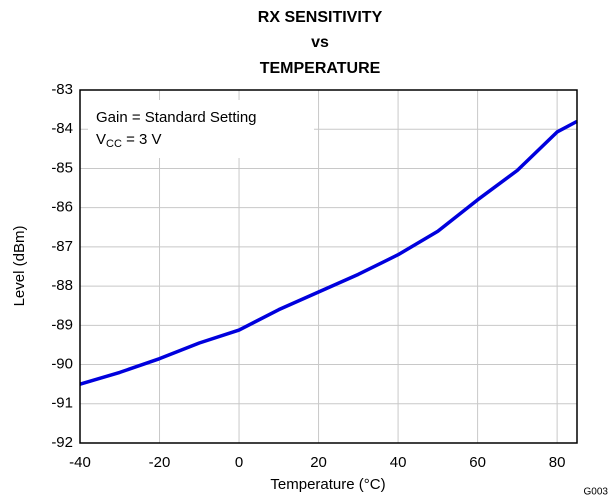 This screenshot has height=502, width=615. What do you see at coordinates (477, 462) in the screenshot?
I see `x-tick-label: 60` at bounding box center [477, 462].